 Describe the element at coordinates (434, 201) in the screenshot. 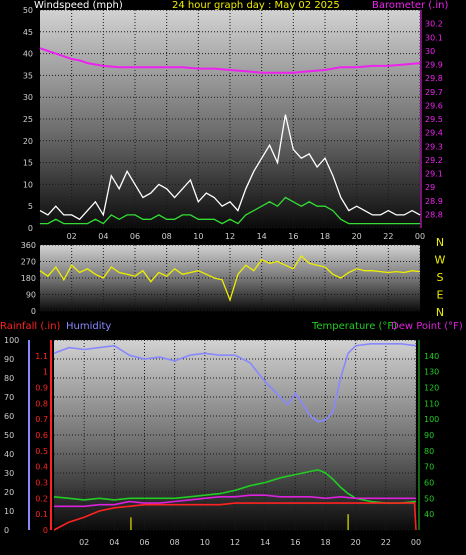

I see `baro-y-tick-label: 28.9` at that location.